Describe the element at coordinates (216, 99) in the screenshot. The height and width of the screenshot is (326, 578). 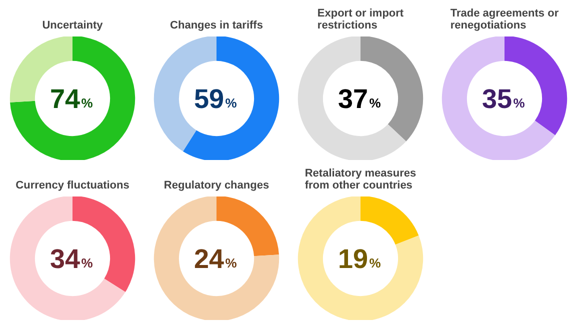
I see `text: 59%` at that location.